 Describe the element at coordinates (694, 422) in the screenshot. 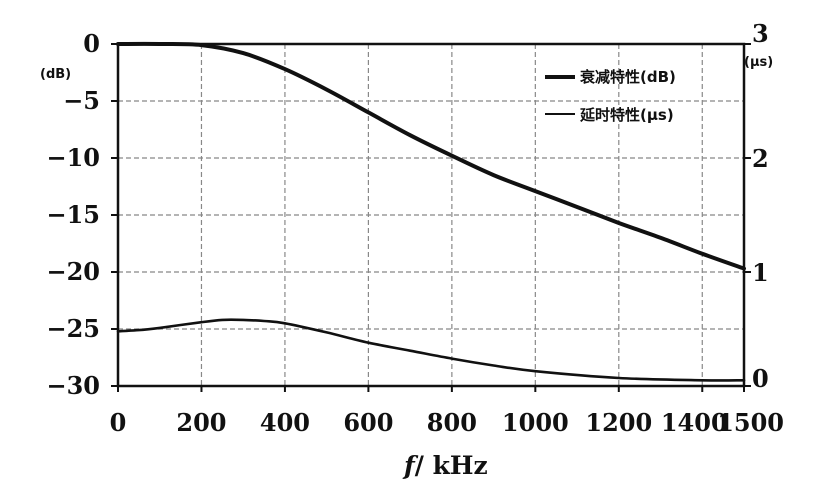

I see `x-tick-label: 1400` at that location.